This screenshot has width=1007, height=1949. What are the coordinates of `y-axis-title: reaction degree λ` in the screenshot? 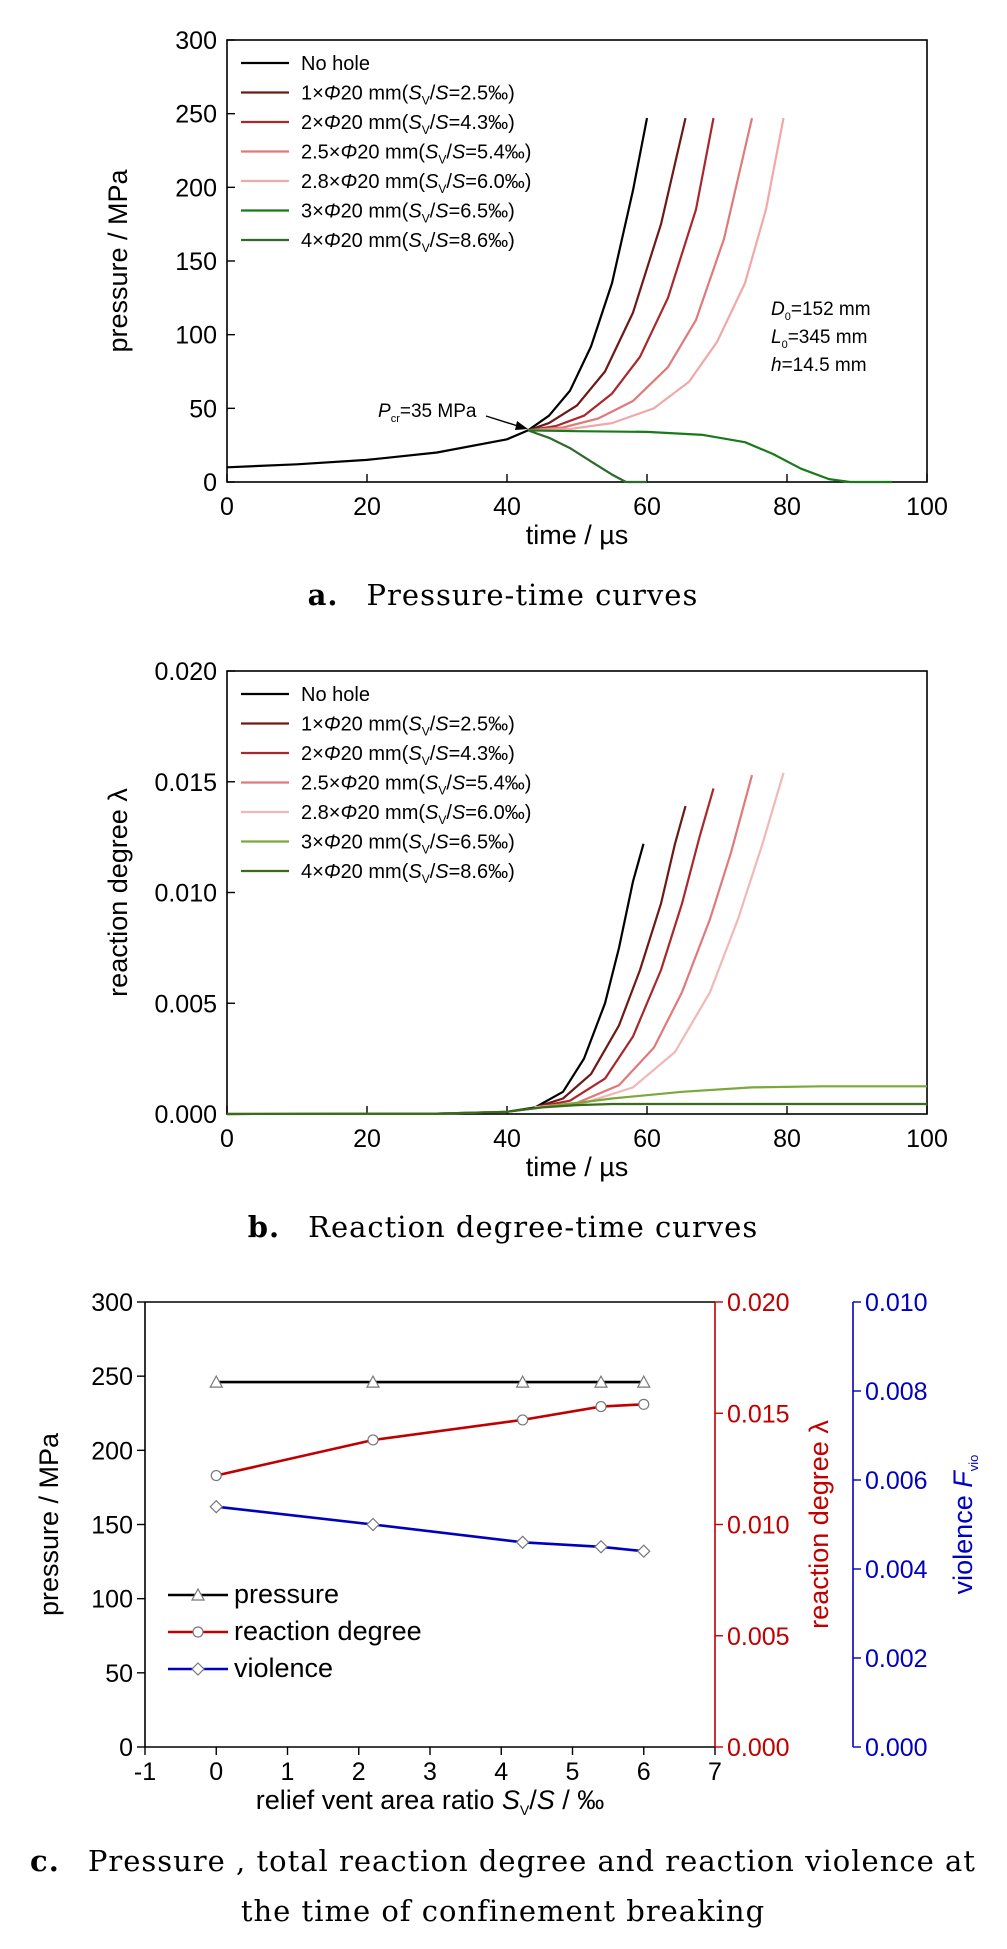 It's located at (118, 892).